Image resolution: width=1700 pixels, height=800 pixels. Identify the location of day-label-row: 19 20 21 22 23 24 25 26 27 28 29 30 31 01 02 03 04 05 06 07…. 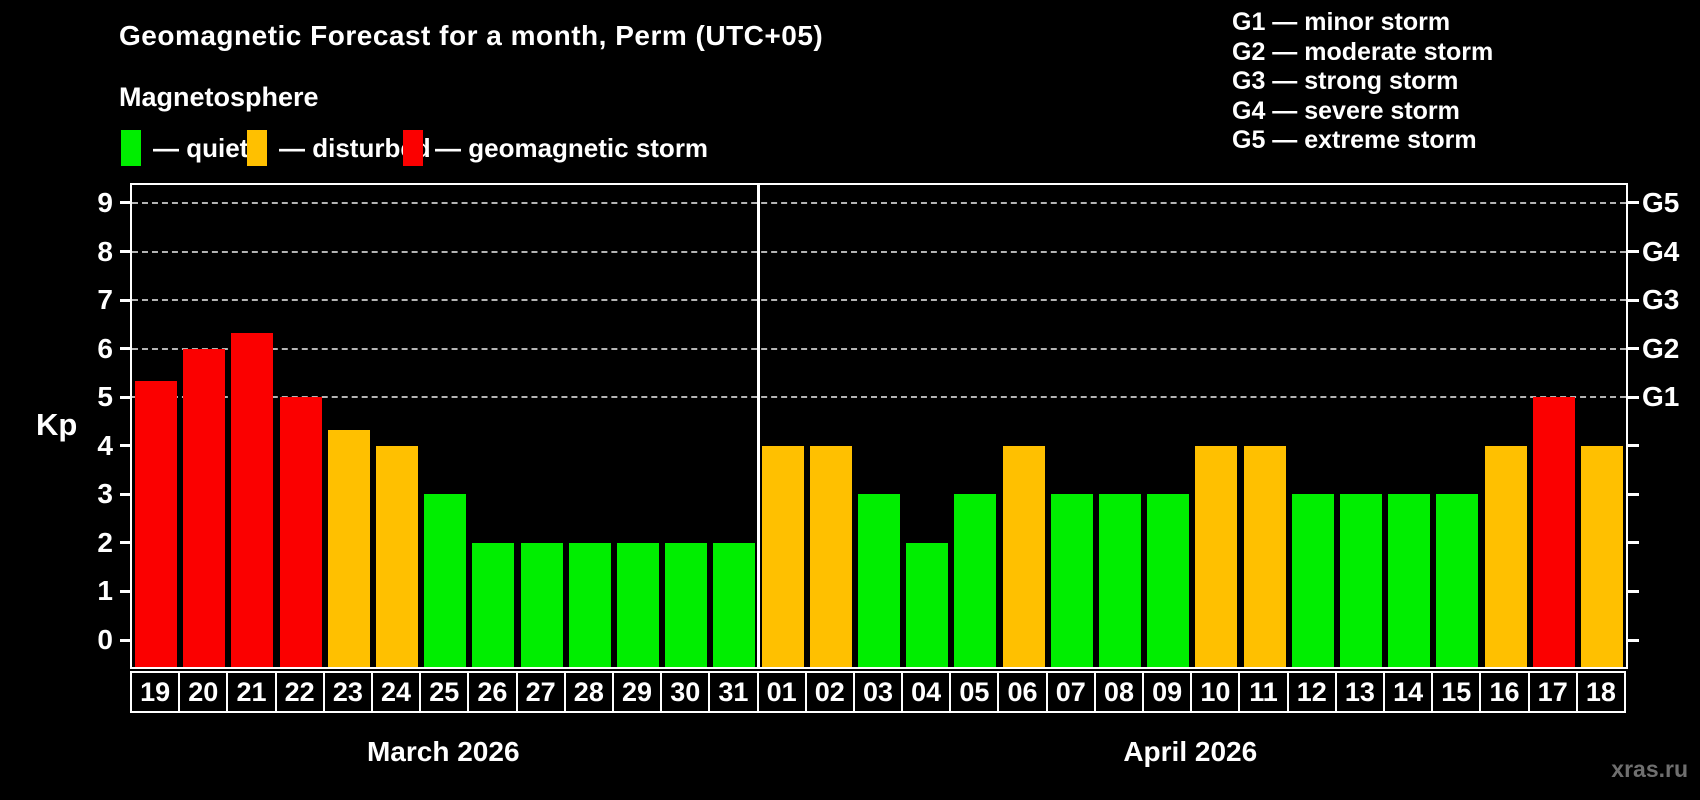
(879, 692).